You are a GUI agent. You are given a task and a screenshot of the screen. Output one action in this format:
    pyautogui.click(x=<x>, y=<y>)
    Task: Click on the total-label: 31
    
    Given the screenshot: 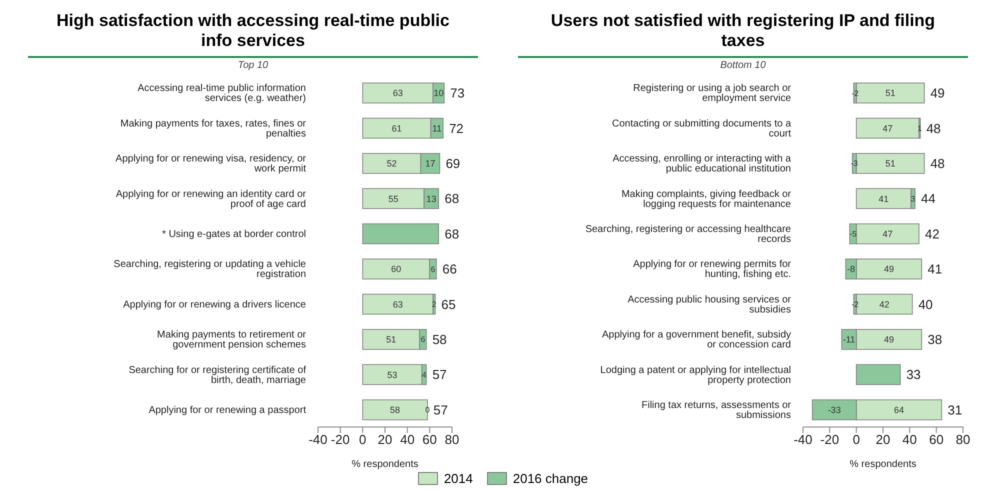 What is the action you would take?
    pyautogui.click(x=955, y=410)
    